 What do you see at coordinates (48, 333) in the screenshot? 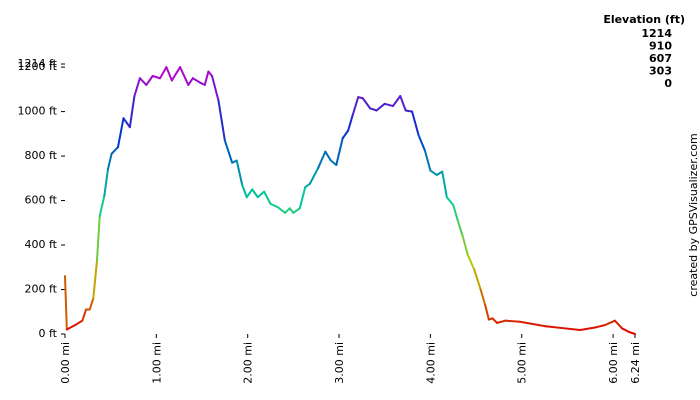
I see `y-tick-label: 0 ft` at bounding box center [48, 333].